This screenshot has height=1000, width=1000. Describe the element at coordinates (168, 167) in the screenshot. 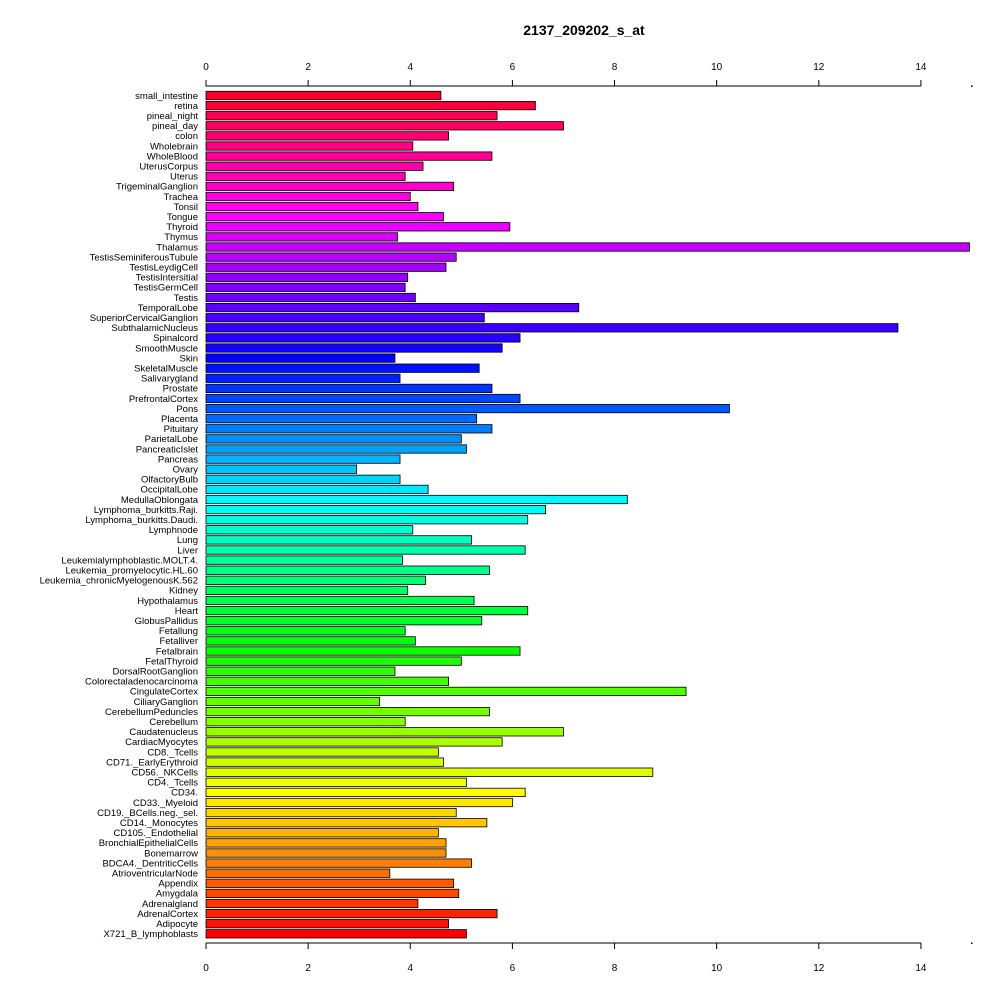

I see `category-label: UterusCorpus` at that location.